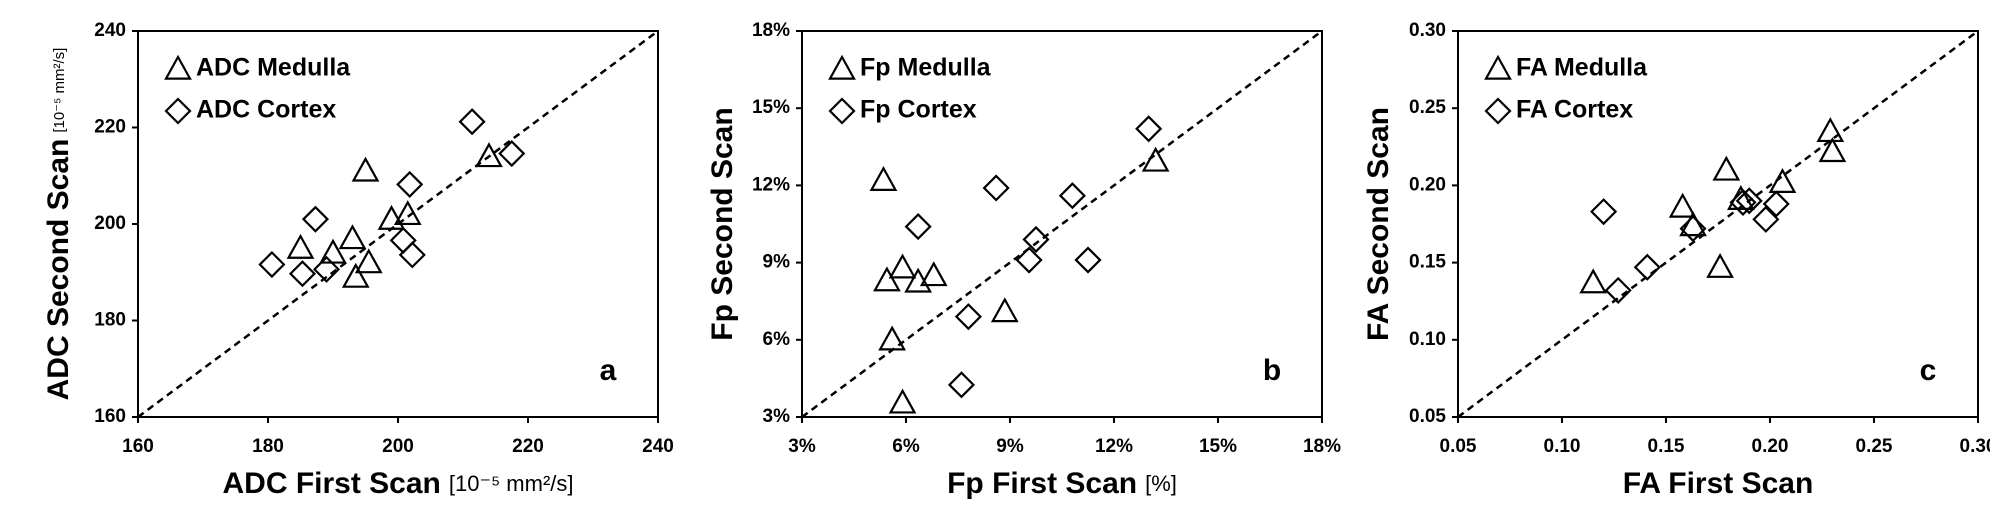 This screenshot has width=1990, height=520. What do you see at coordinates (1928, 370) in the screenshot?
I see `panel-label: c` at bounding box center [1928, 370].